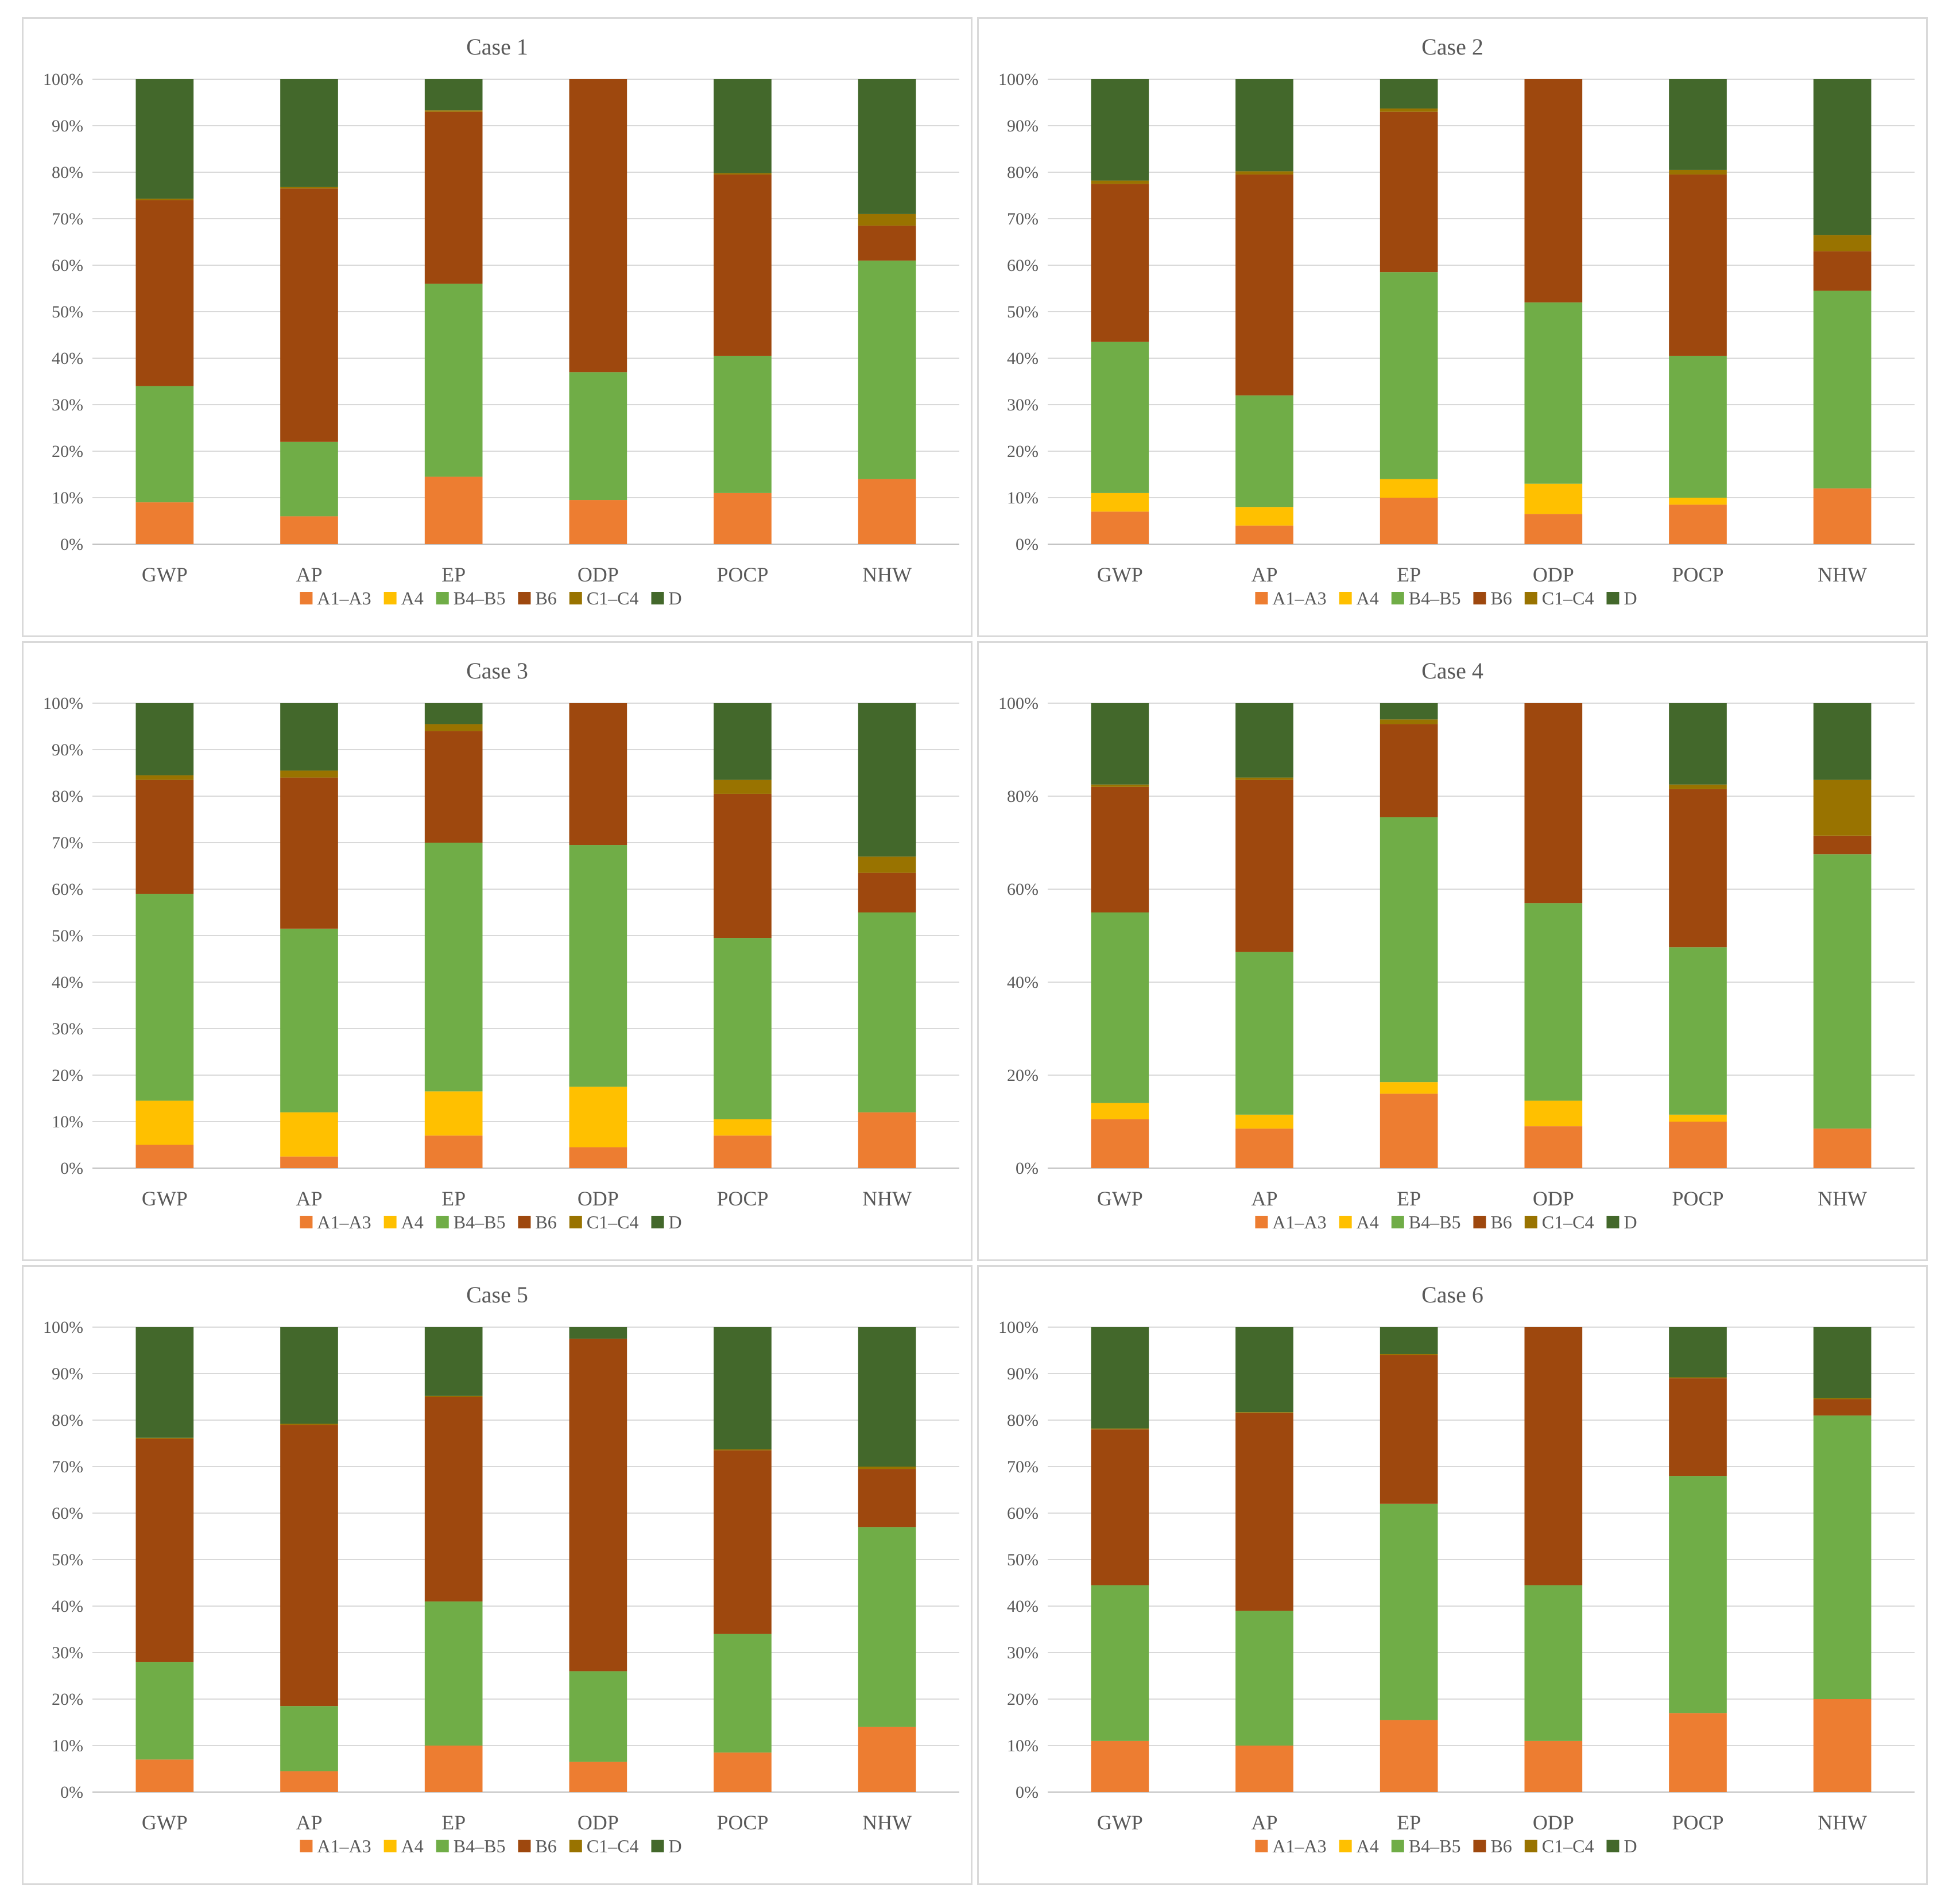 This screenshot has width=1945, height=1904. I want to click on bar-segment-nhw-c1-c4, so click(1842, 1398).